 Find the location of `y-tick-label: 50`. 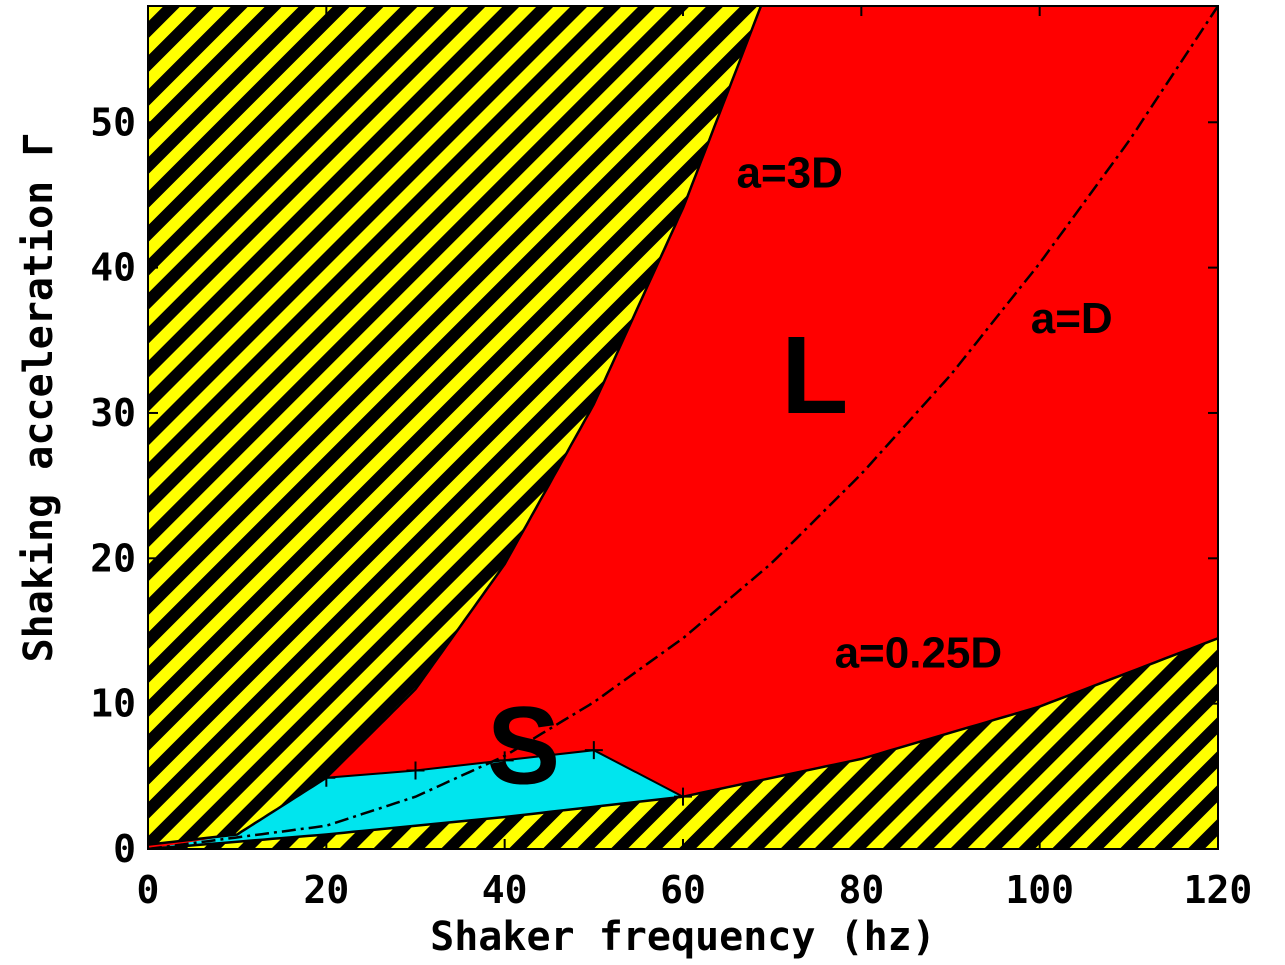

y-tick-label: 50 is located at coordinates (113, 122).